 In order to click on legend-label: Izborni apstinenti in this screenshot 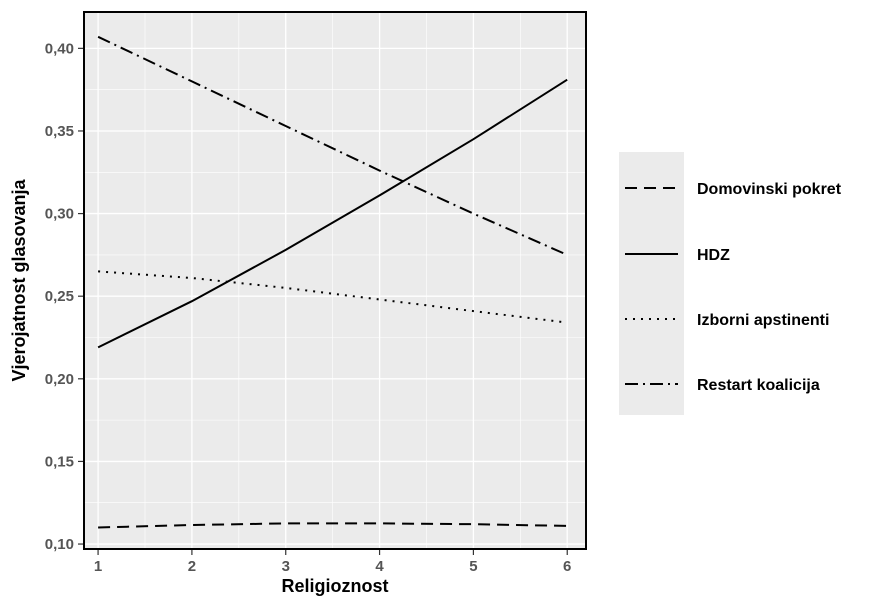, I will do `click(763, 320)`.